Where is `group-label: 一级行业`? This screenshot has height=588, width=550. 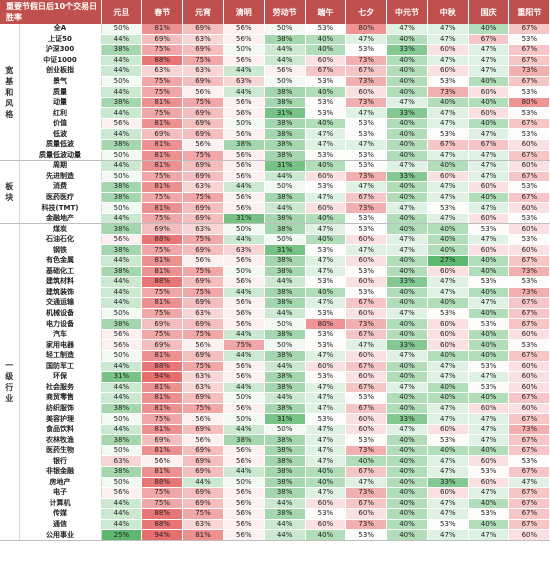 group-label: 一级行业 is located at coordinates (10, 382).